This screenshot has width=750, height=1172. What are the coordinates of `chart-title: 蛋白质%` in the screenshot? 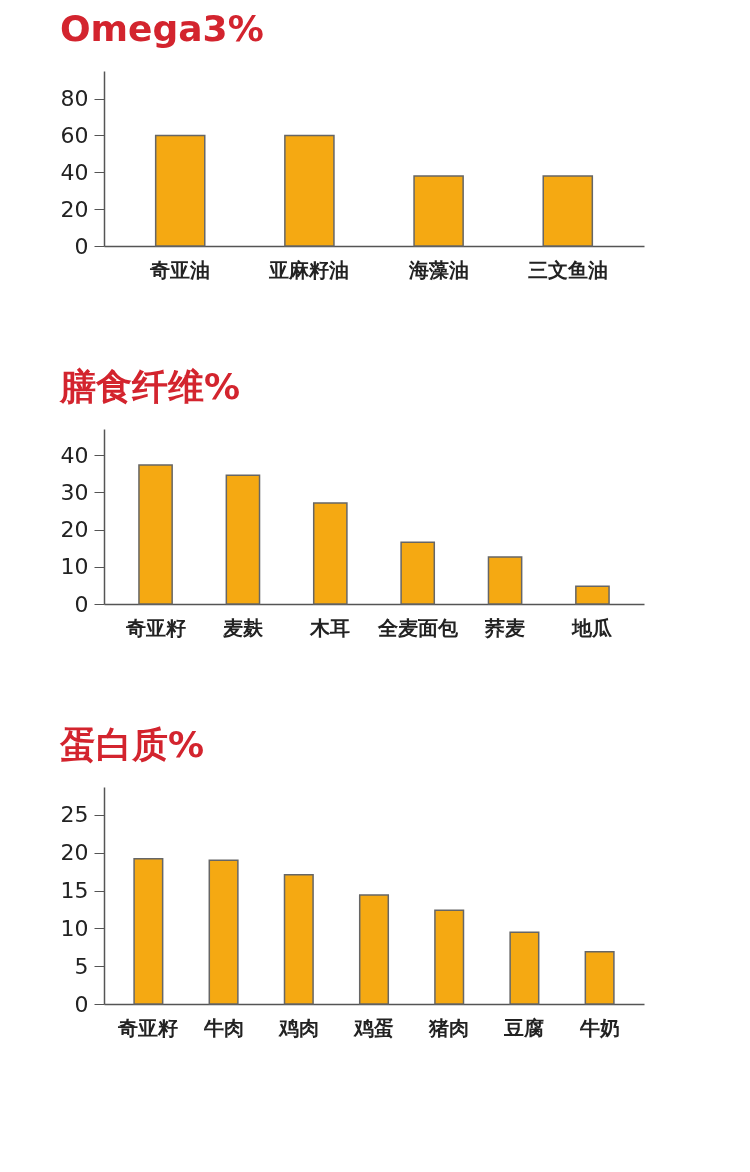 It's located at (132, 744).